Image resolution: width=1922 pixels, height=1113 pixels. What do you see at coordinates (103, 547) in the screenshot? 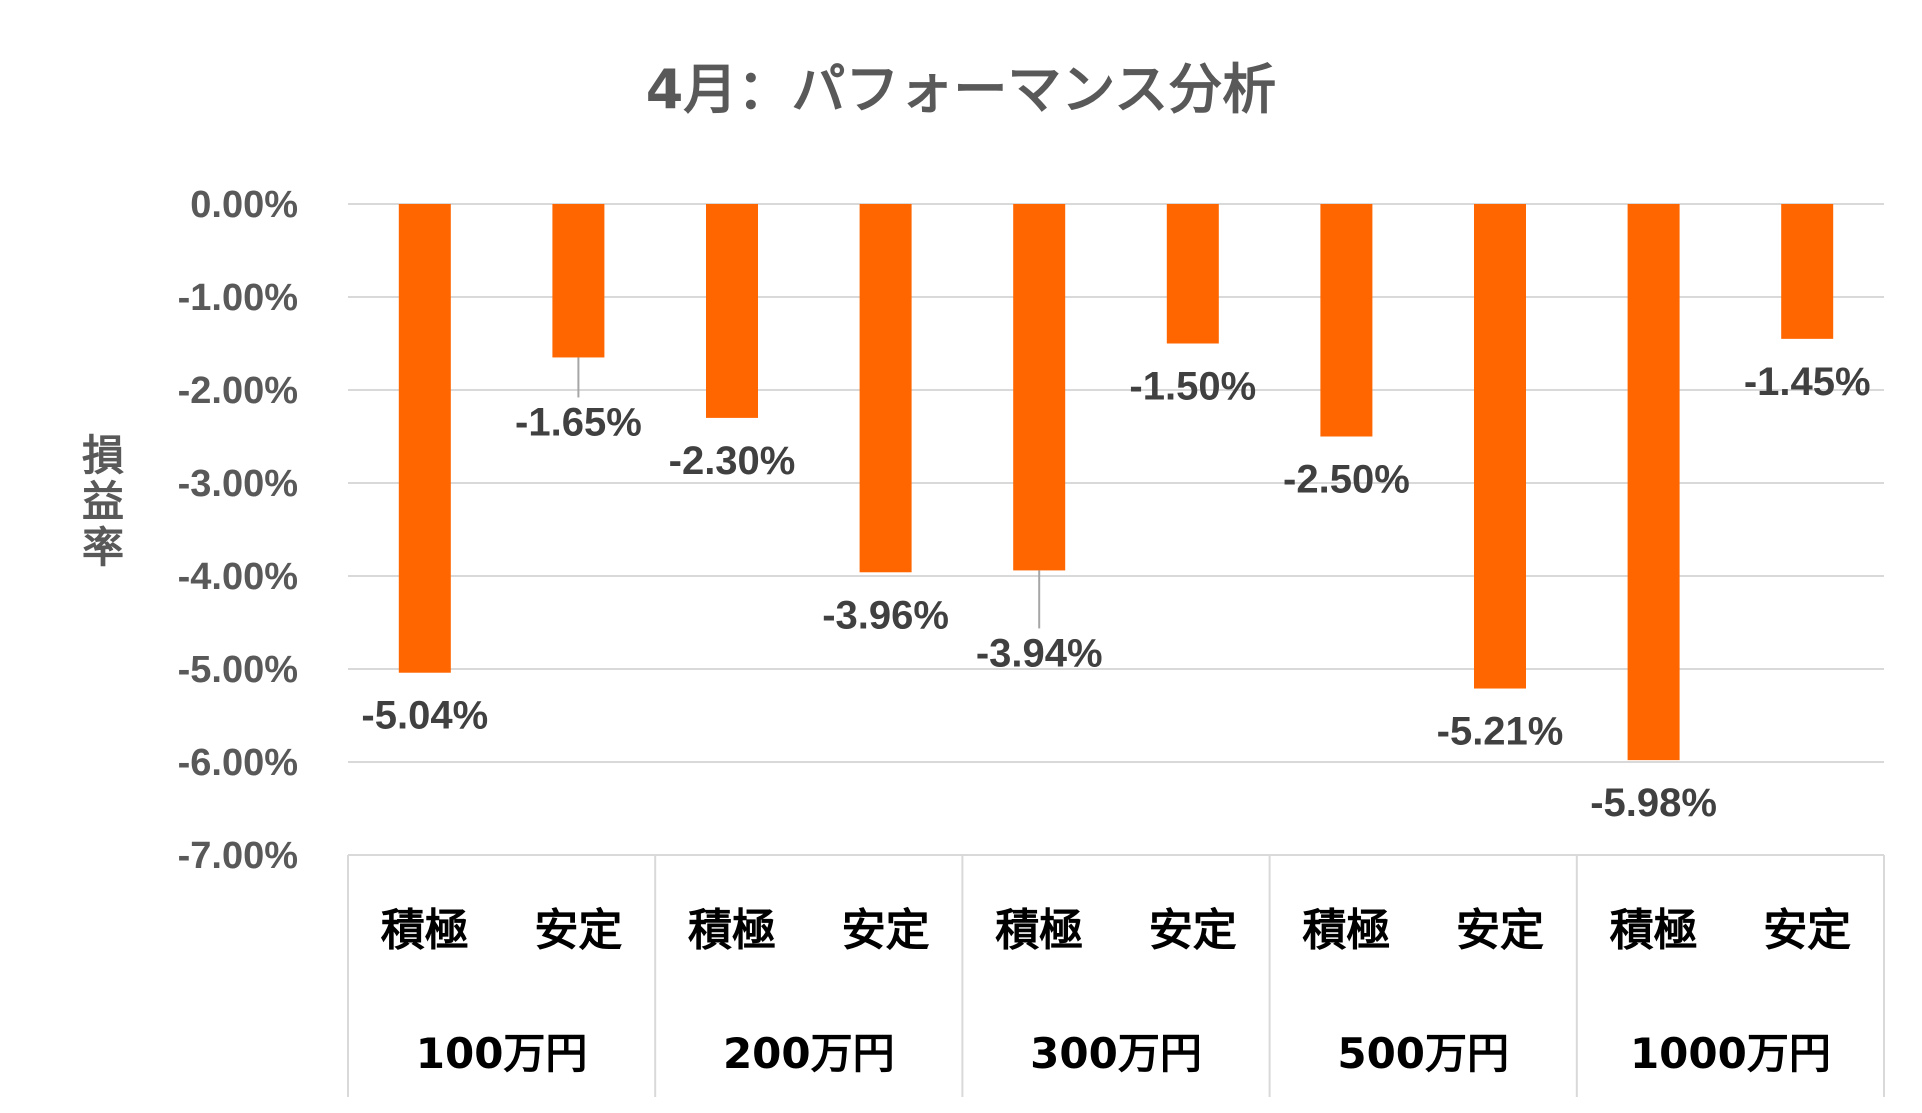
I see `y-axis-label-char: 率` at bounding box center [103, 547].